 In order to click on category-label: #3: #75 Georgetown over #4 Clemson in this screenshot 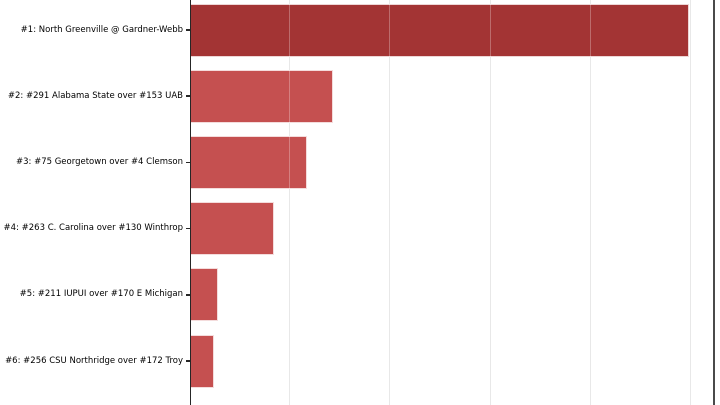, I will do `click(99, 161)`.